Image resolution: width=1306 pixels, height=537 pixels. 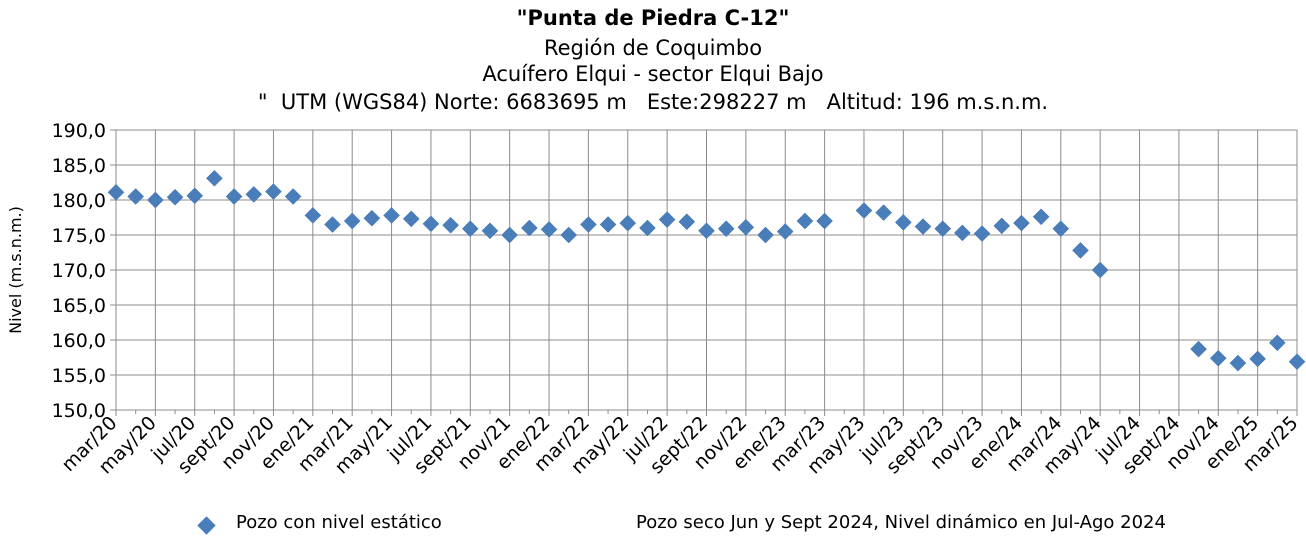 What do you see at coordinates (79, 166) in the screenshot?
I see `y-tick-label: 185,0` at bounding box center [79, 166].